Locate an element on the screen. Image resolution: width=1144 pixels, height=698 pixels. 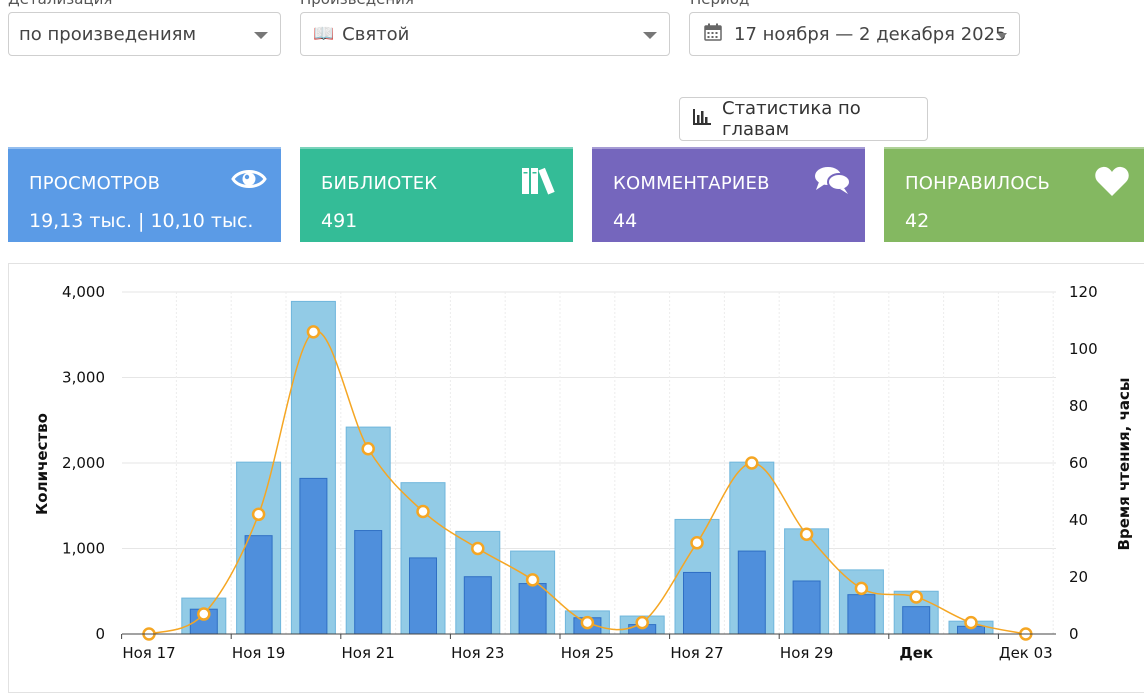
detail-label: Детализация is located at coordinates (60, 4).